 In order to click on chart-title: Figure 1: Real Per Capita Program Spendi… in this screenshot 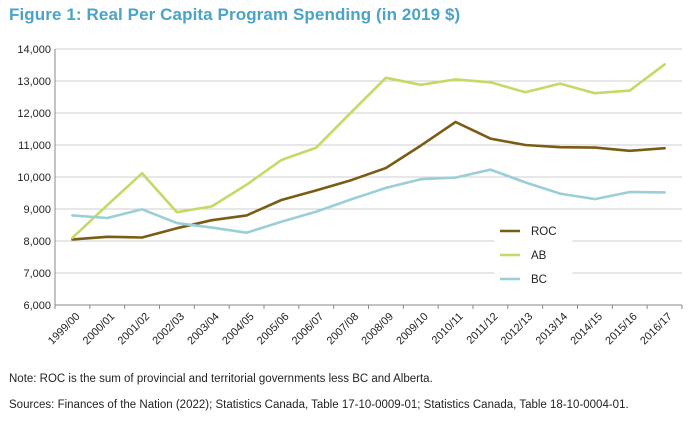, I will do `click(235, 14)`.